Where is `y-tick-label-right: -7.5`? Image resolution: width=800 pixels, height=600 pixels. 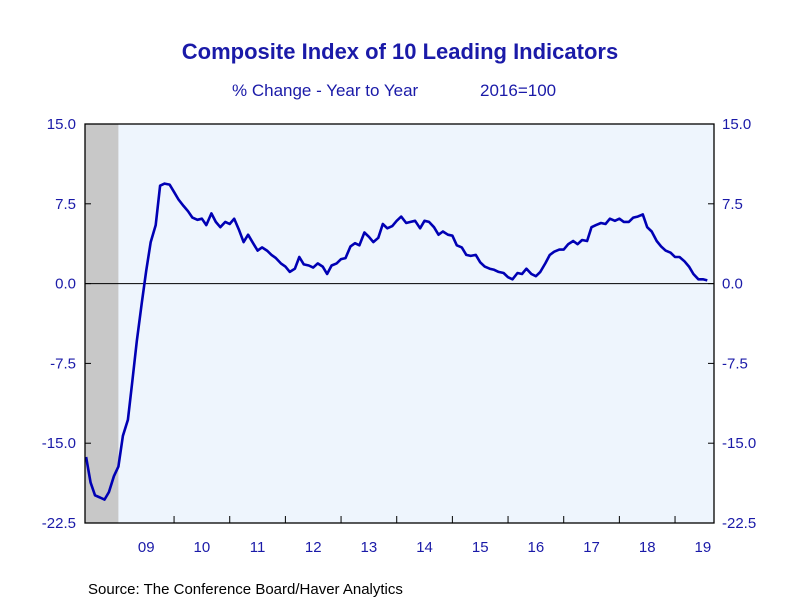 y-tick-label-right: -7.5 is located at coordinates (735, 363).